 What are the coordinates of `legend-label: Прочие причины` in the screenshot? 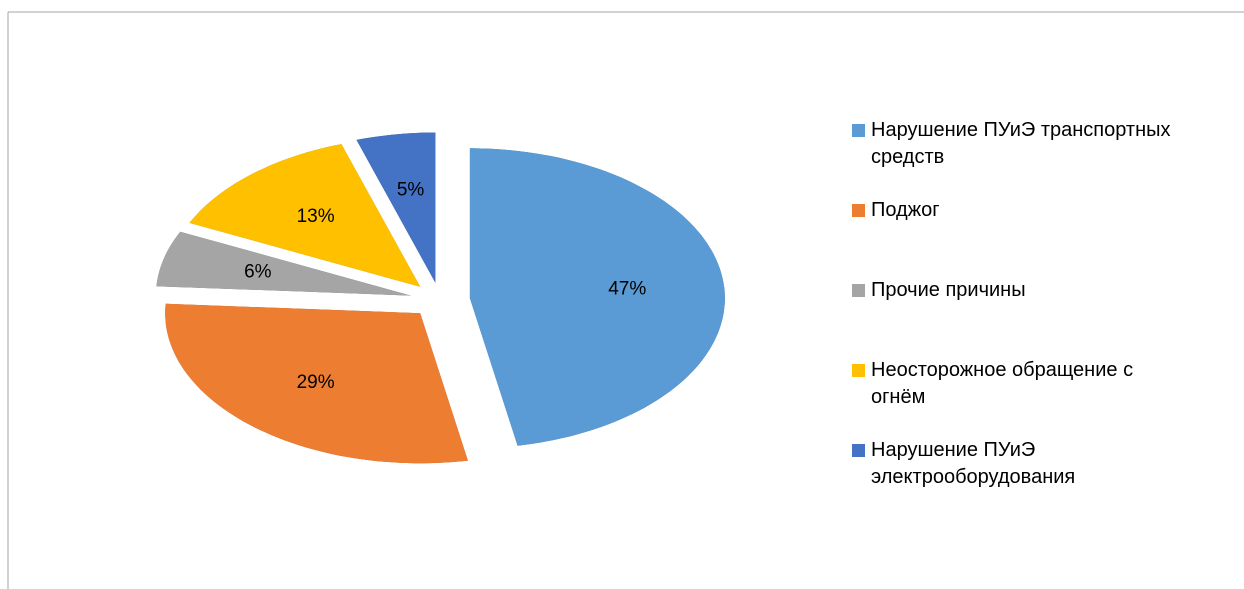 It's located at (948, 290).